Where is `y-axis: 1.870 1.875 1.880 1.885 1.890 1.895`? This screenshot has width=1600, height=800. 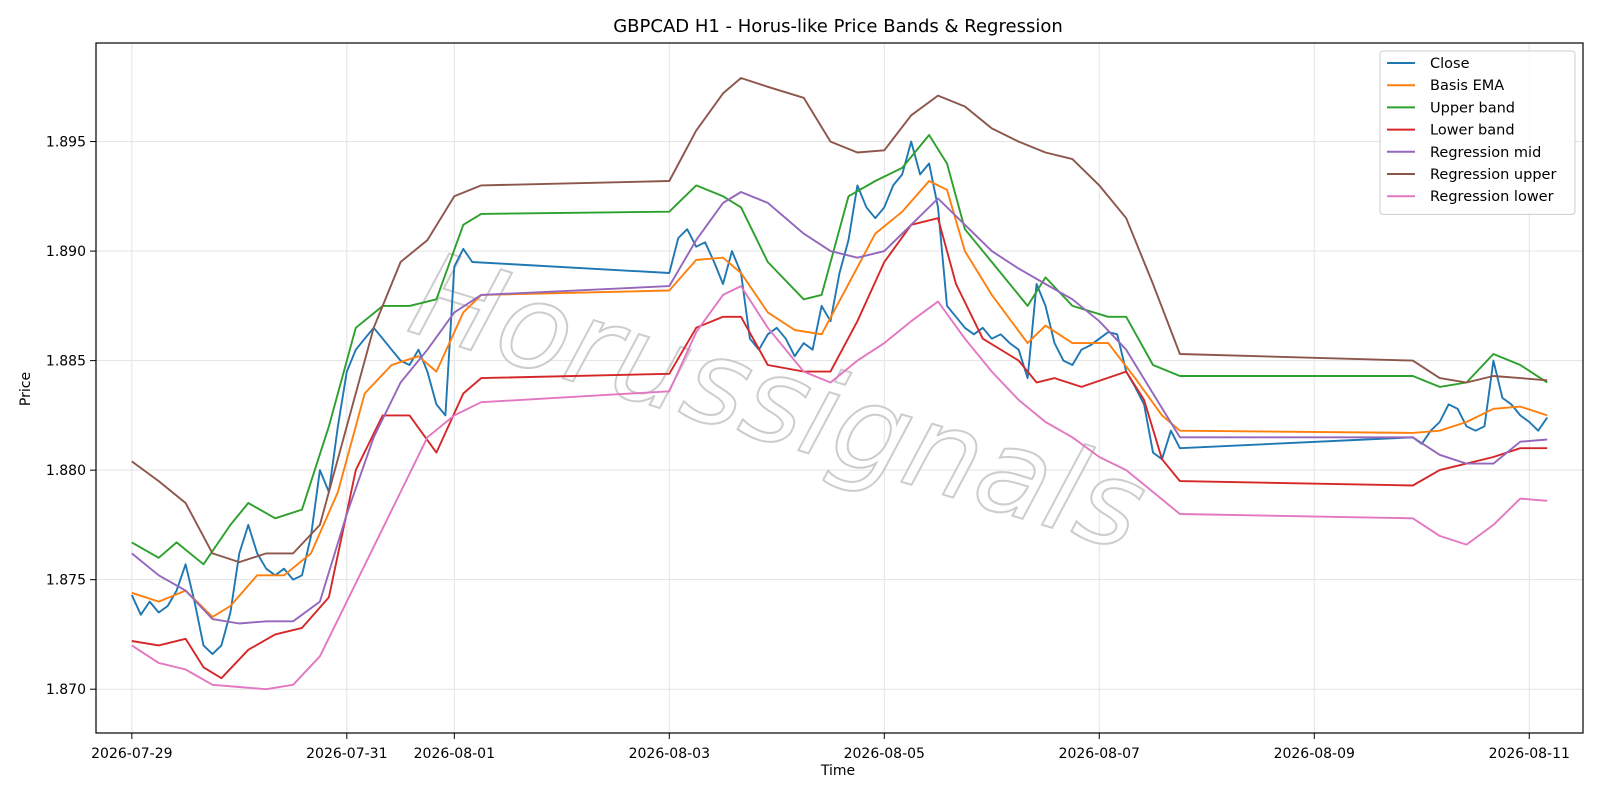
y-axis: 1.870 1.875 1.880 1.885 1.890 1.895 is located at coordinates (71, 416).